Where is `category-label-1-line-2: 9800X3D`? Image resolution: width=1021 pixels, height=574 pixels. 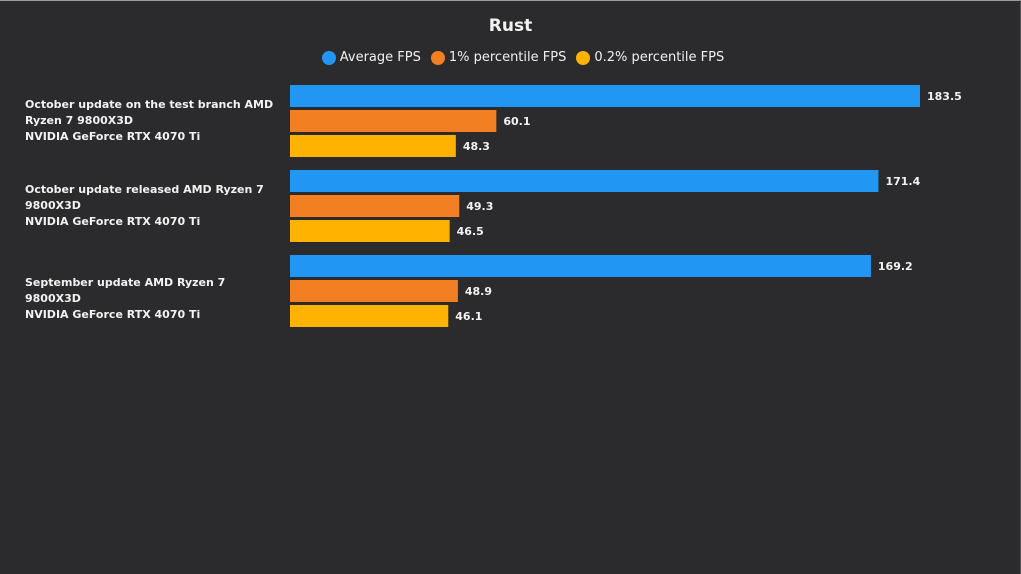
category-label-1-line-2: 9800X3D is located at coordinates (53, 205).